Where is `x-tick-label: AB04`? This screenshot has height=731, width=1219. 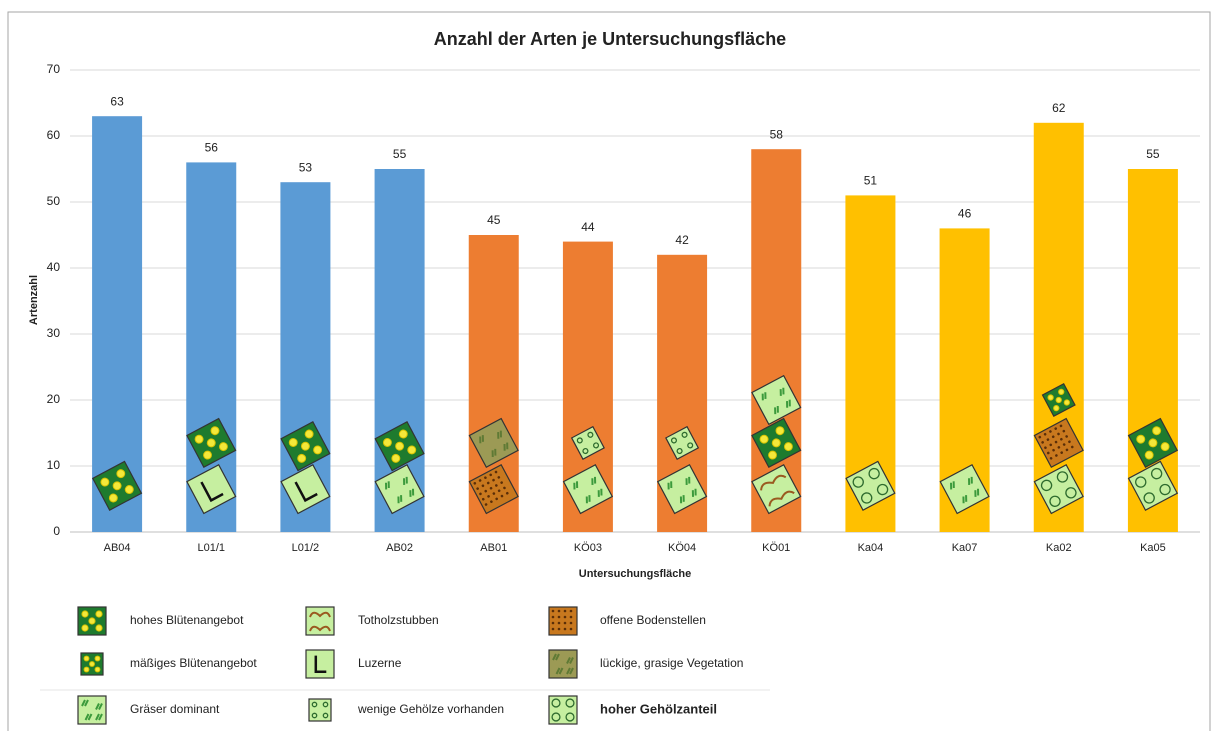 x-tick-label: AB04 is located at coordinates (117, 548).